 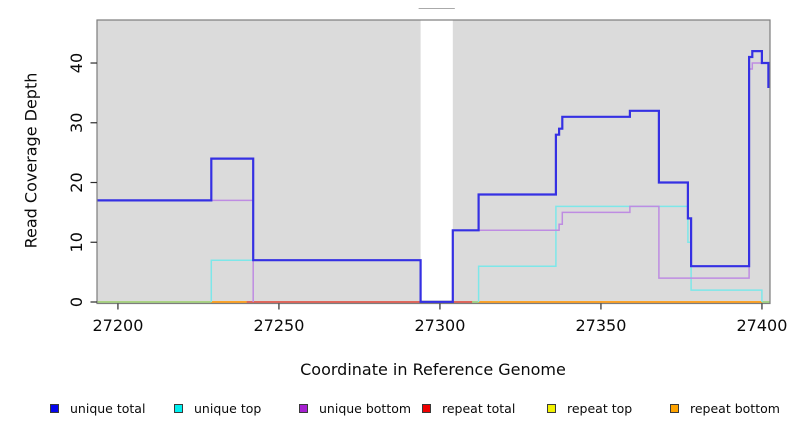 I want to click on legend-item-unique-total: unique total, so click(x=97, y=408).